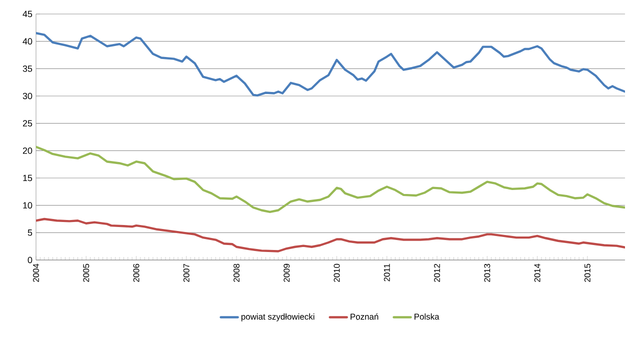  Describe the element at coordinates (86, 273) in the screenshot. I see `x-tick-label: 2005` at that location.